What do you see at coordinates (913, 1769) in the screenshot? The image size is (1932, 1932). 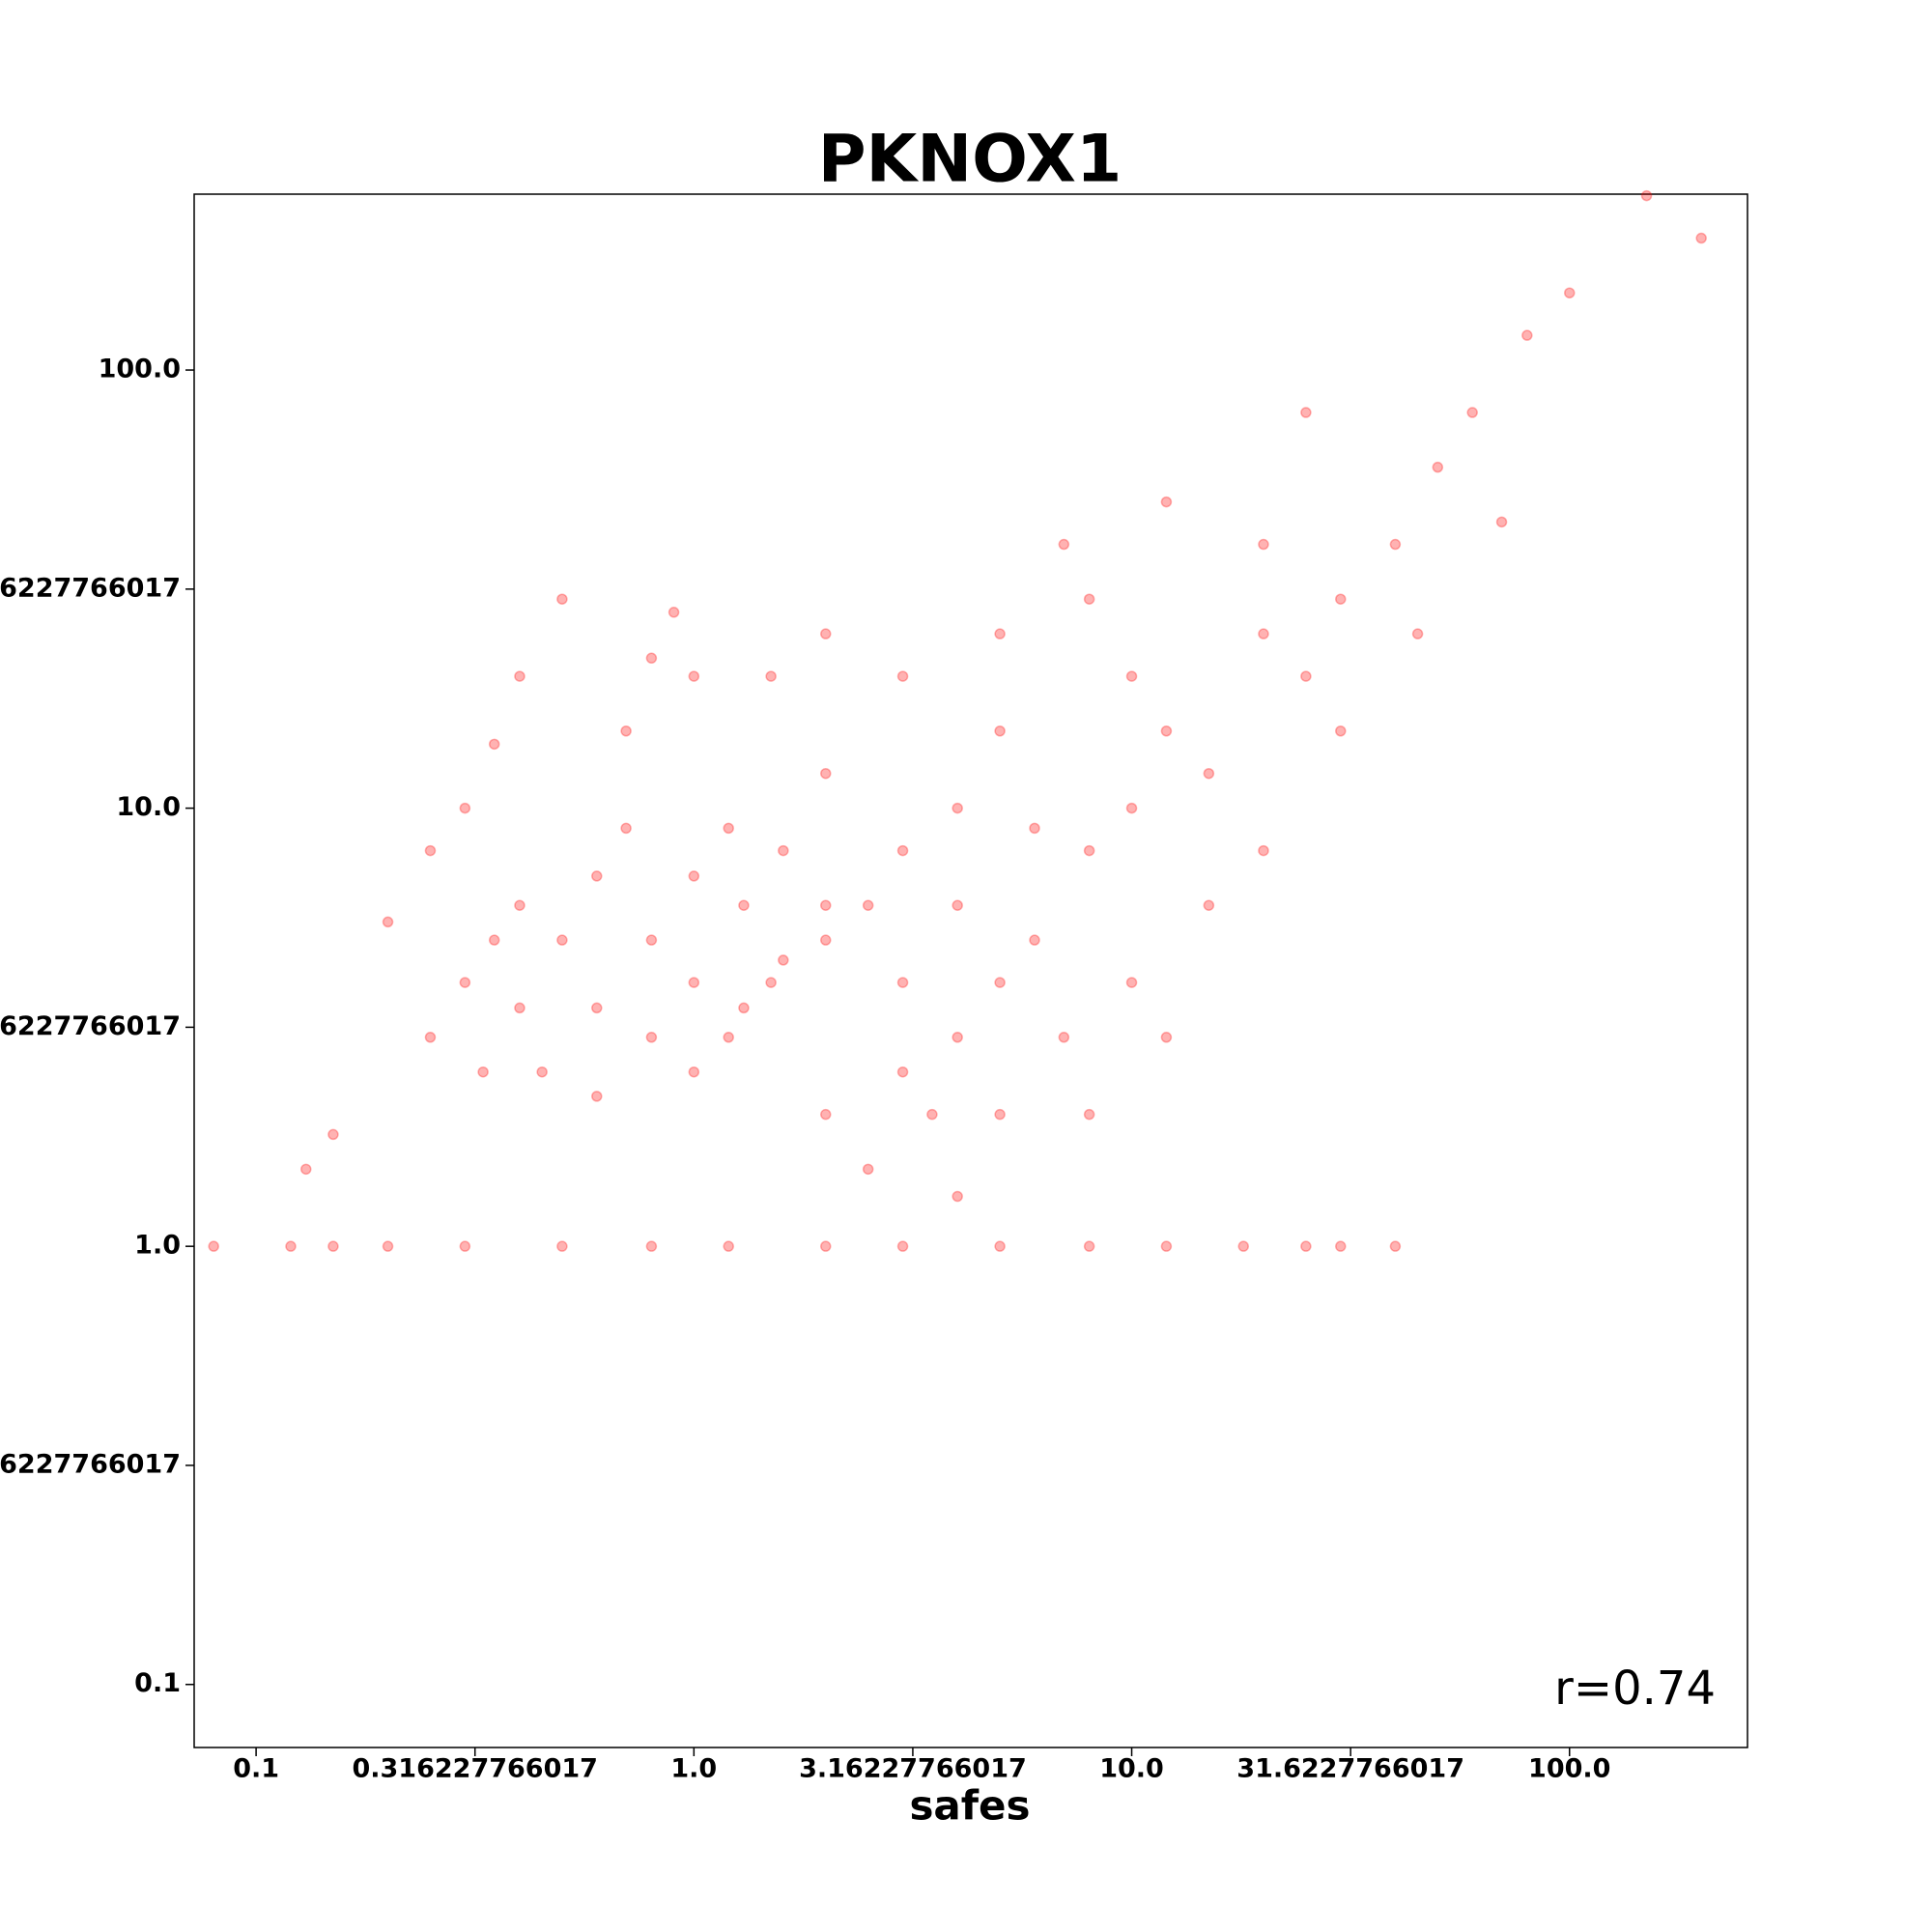 I see `x-tick-label: 3.16227766017` at bounding box center [913, 1769].